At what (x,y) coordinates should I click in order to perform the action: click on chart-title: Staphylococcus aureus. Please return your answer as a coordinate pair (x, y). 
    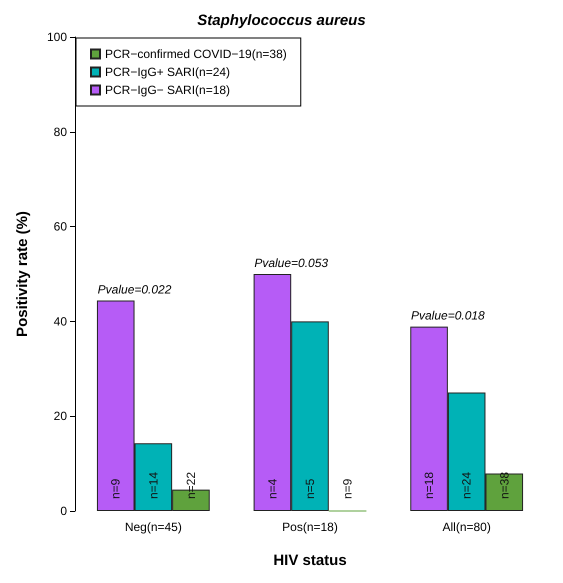
    Looking at the image, I should click on (281, 20).